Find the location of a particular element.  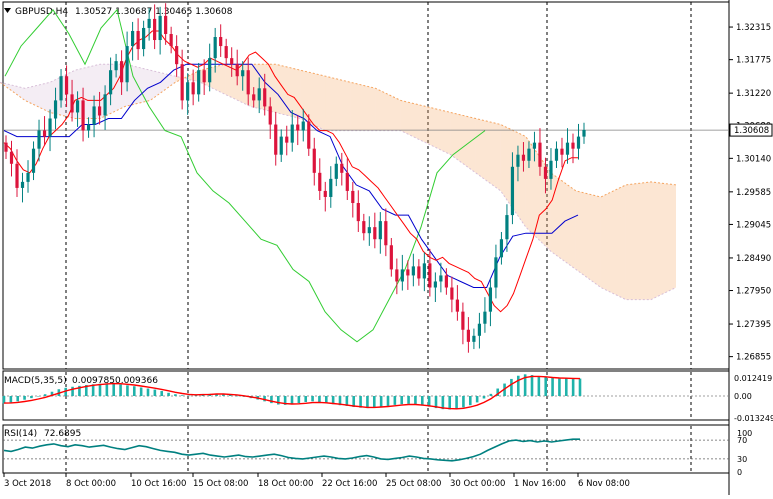

time-tick-label-6: 25 Oct 08:00 is located at coordinates (413, 484).